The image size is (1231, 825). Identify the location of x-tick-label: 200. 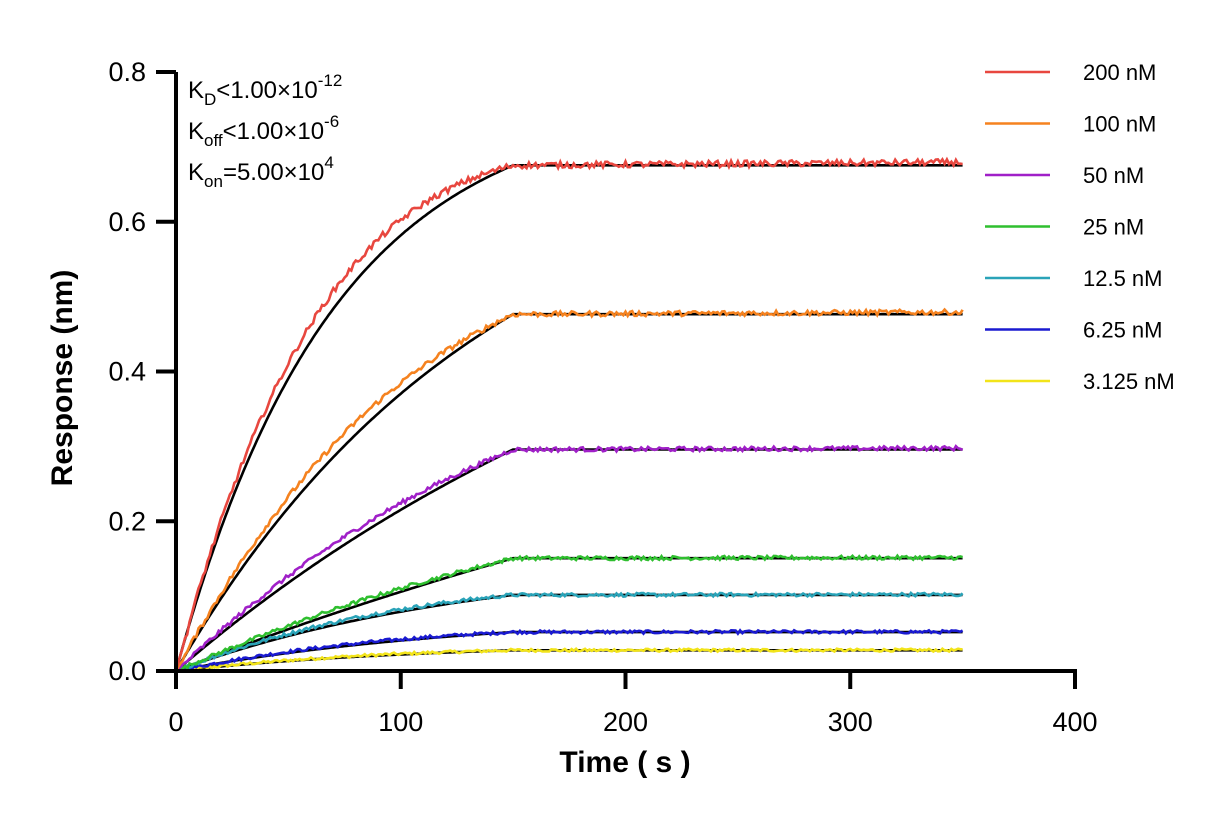
(625, 722).